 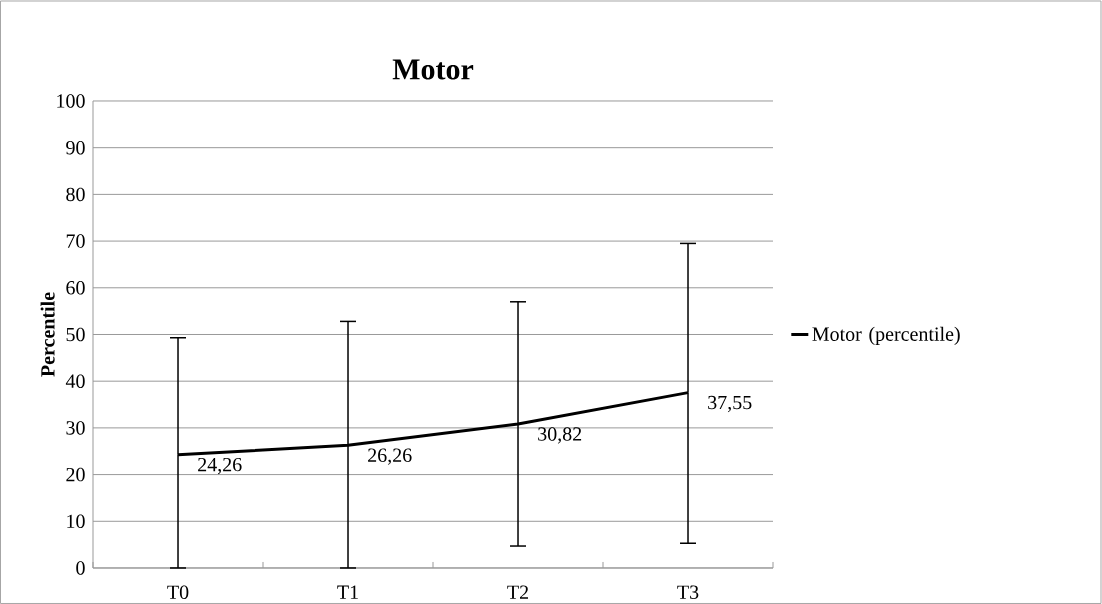 What do you see at coordinates (433, 69) in the screenshot?
I see `chart-title: Motor` at bounding box center [433, 69].